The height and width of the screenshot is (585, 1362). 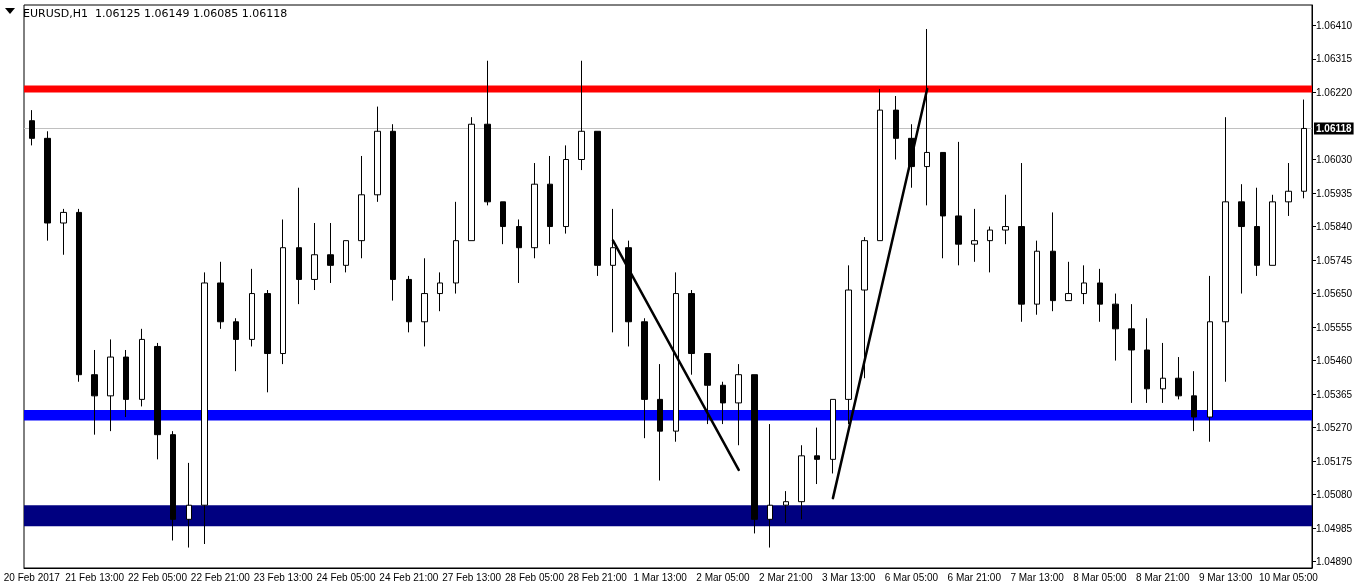 I want to click on x-tick-label: 24 Feb 21:00, so click(x=409, y=577).